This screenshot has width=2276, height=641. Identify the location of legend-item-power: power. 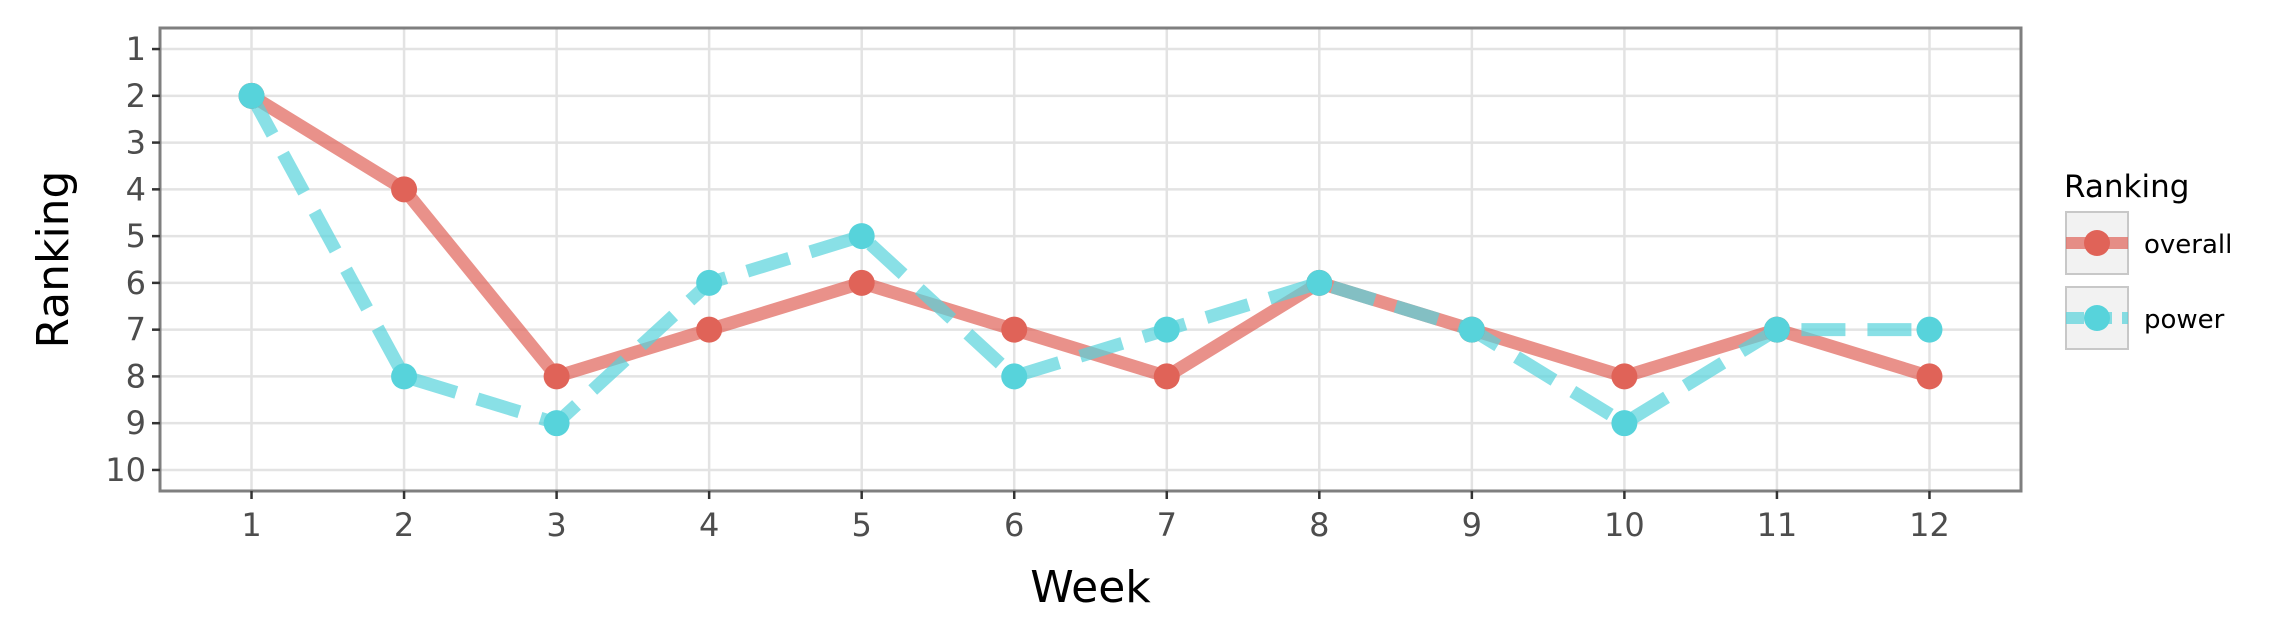
(2145, 318).